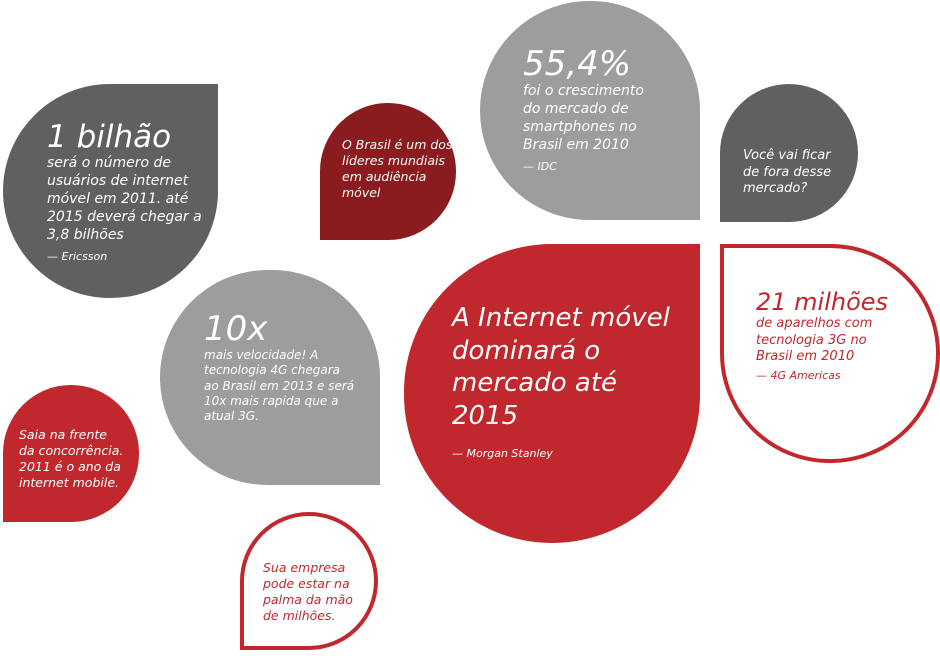 This screenshot has height=663, width=940. I want to click on bubble-1-bilhao-line: usuários de internet, so click(118, 180).